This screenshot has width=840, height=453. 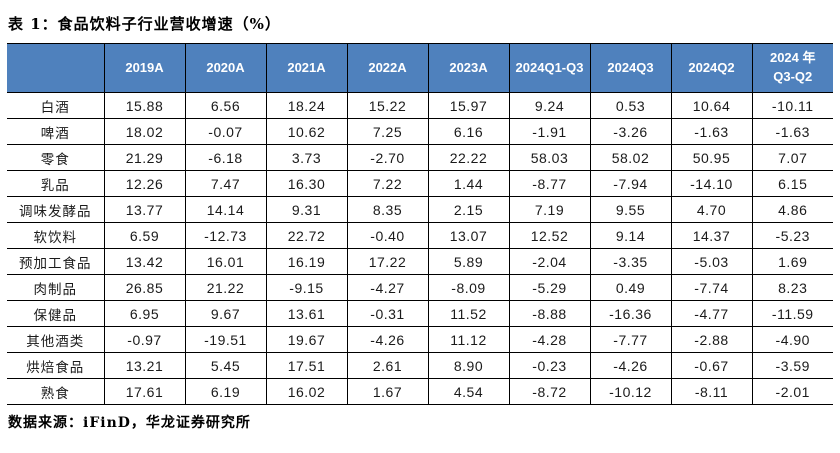 What do you see at coordinates (306, 68) in the screenshot?
I see `column-header-2021a: 2021A` at bounding box center [306, 68].